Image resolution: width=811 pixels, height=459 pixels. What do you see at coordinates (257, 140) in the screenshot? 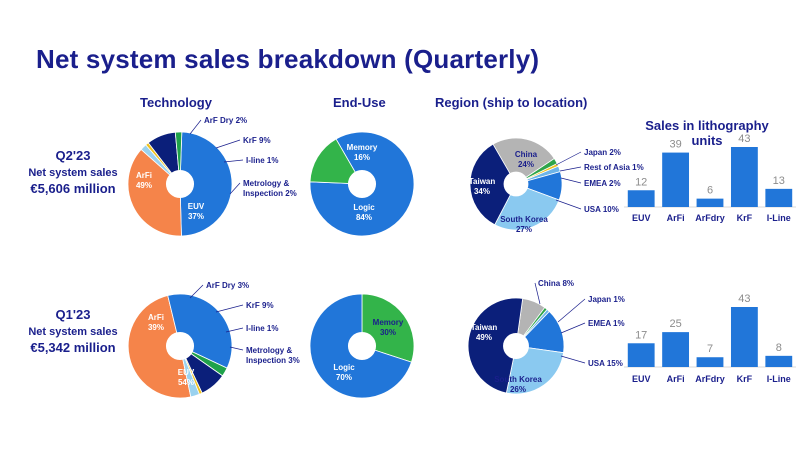
I see `slice-label-krf: KrF 9%` at bounding box center [257, 140].